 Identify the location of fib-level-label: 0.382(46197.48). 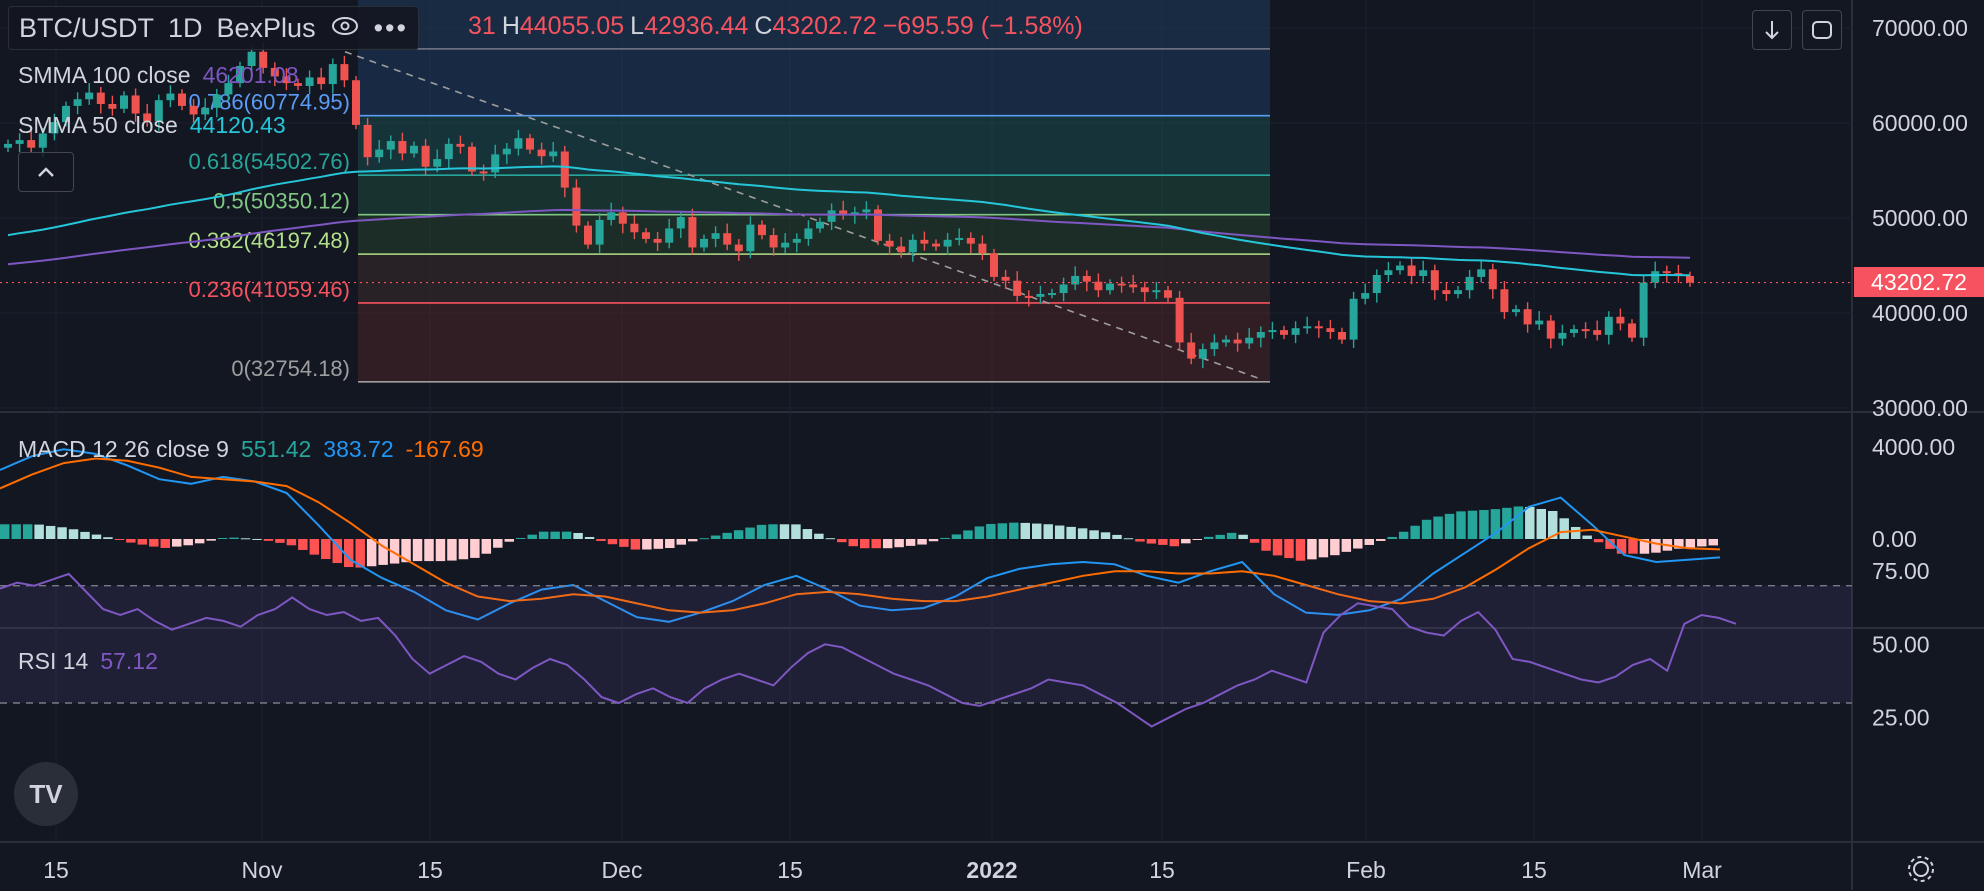
(269, 240).